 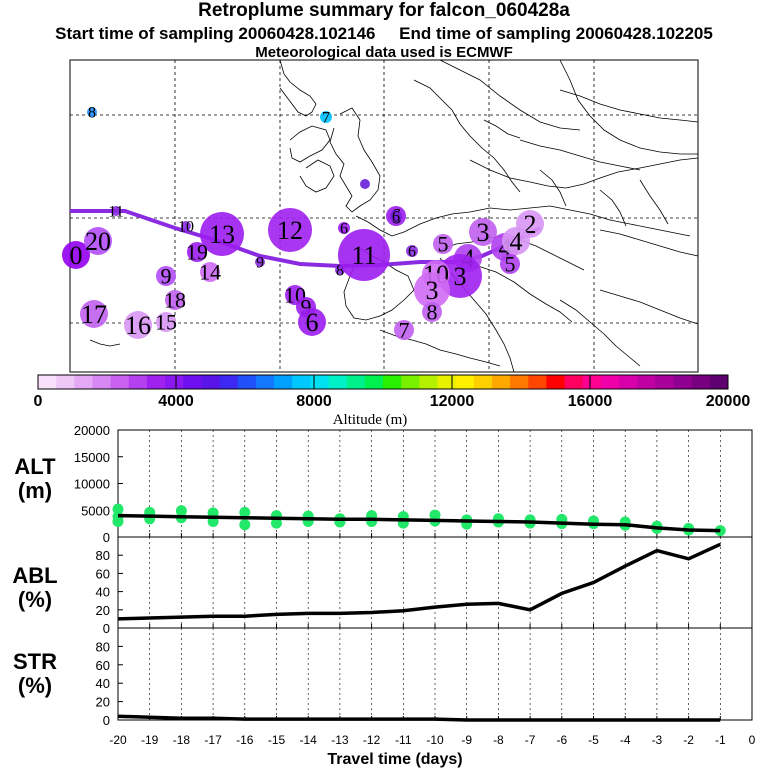 What do you see at coordinates (372, 740) in the screenshot?
I see `x-tick-label: -12` at bounding box center [372, 740].